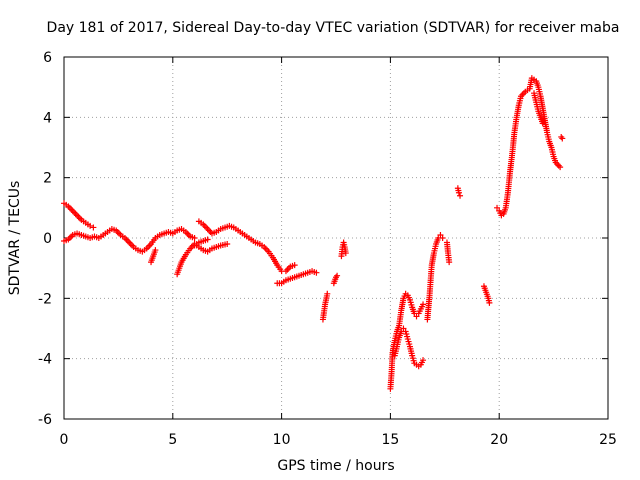  What do you see at coordinates (45, 420) in the screenshot?
I see `y-tick-label: -6` at bounding box center [45, 420].